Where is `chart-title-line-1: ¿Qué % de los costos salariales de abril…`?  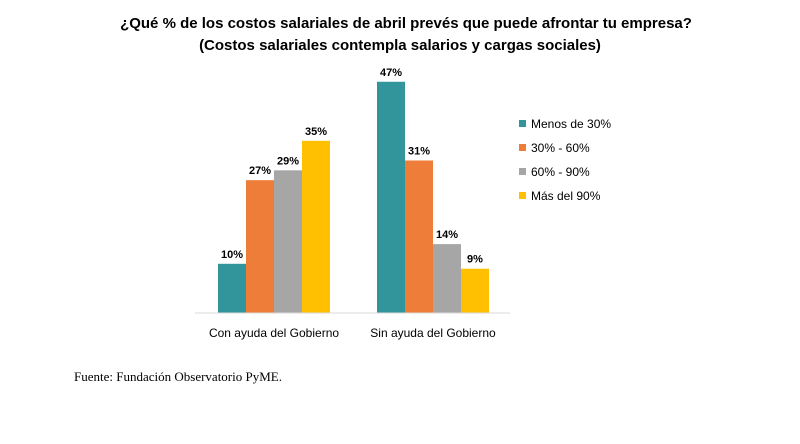 chart-title-line-1: ¿Qué % de los costos salariales de abril… is located at coordinates (406, 23).